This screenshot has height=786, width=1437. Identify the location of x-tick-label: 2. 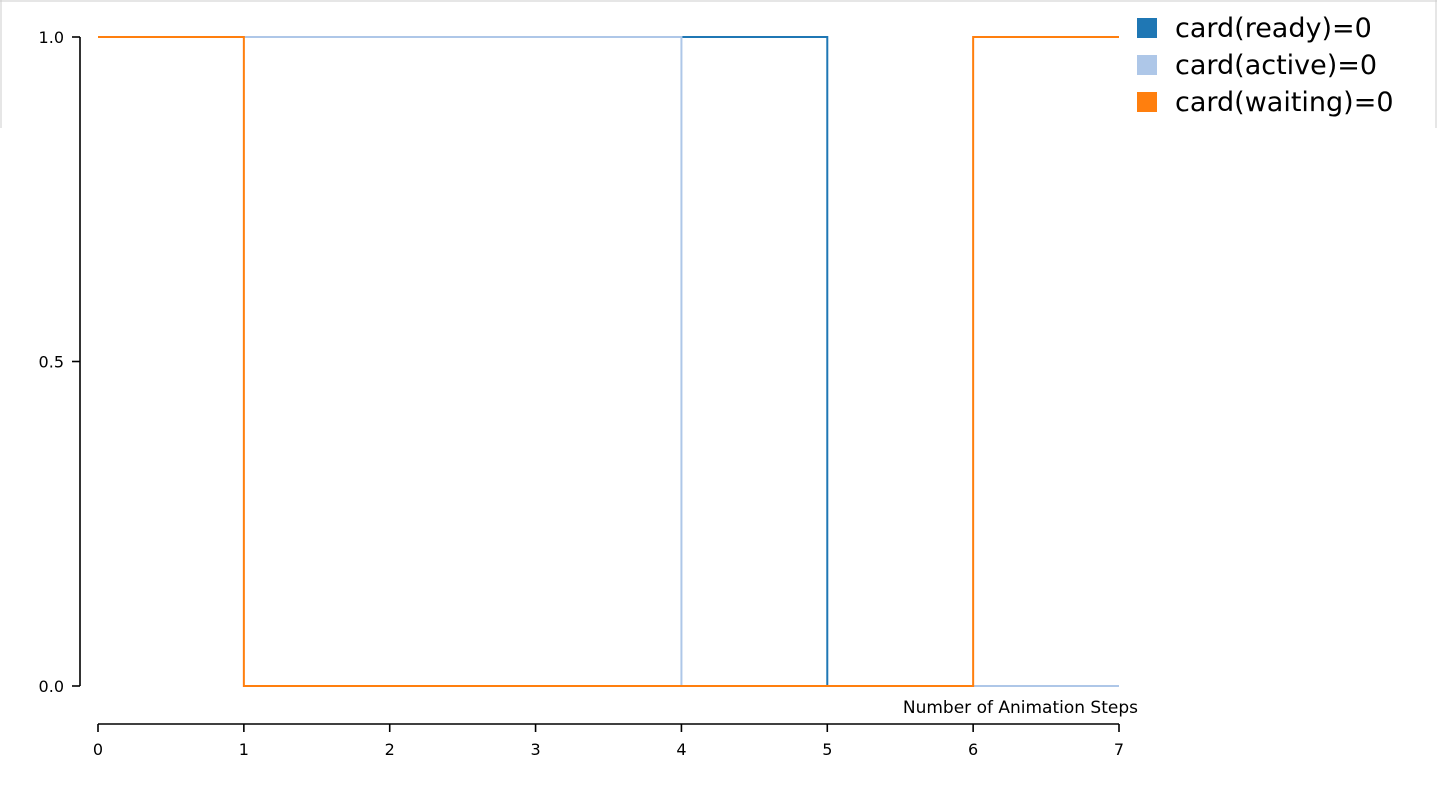
(390, 749).